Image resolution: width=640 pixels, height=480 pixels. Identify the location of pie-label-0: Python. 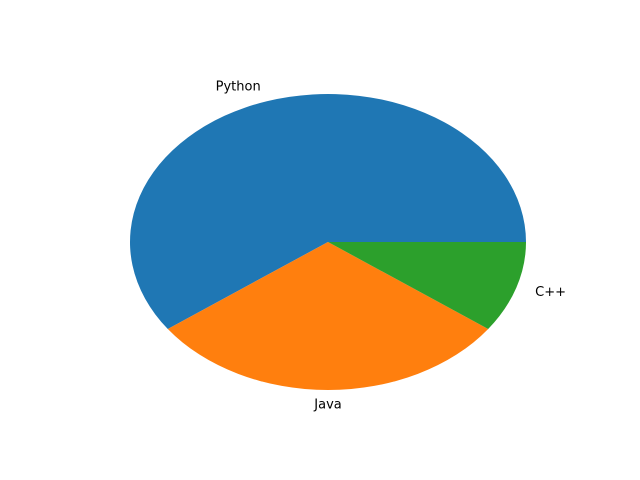
(238, 87).